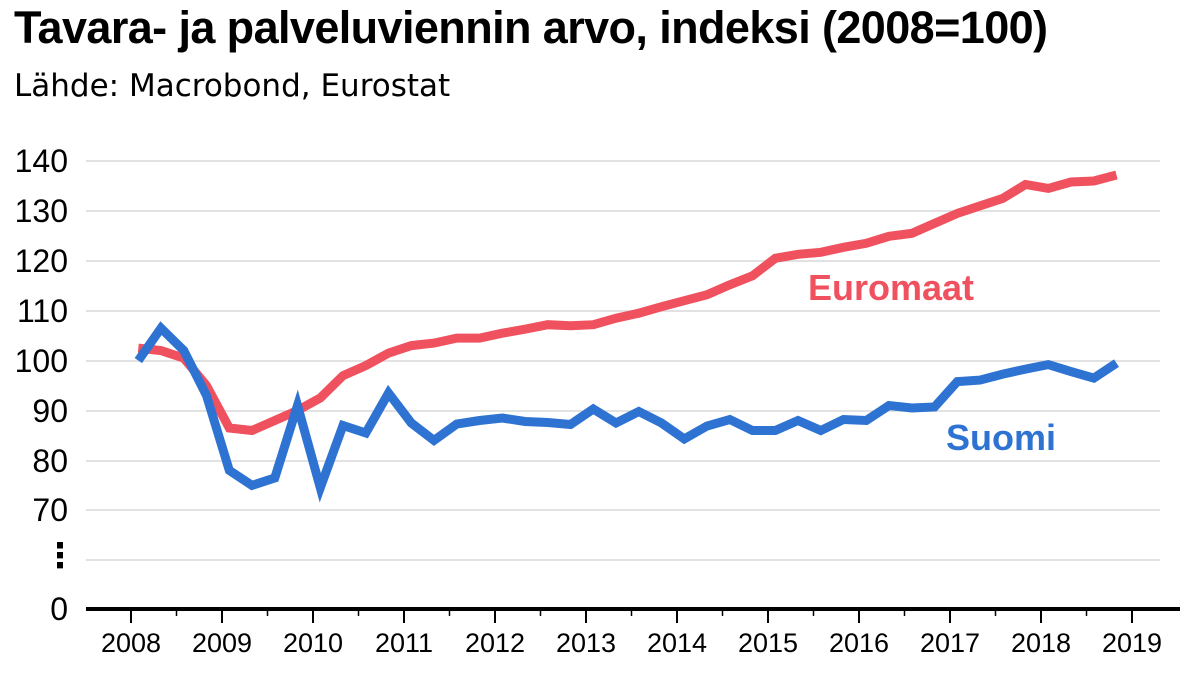 Image resolution: width=1199 pixels, height=675 pixels. What do you see at coordinates (859, 643) in the screenshot?
I see `x-tick-label: 2016` at bounding box center [859, 643].